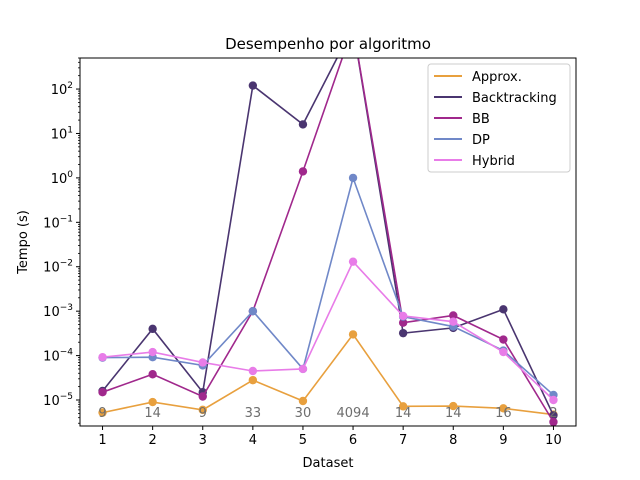 This screenshot has width=640, height=480. Describe the element at coordinates (62, 133) in the screenshot. I see `y-tick-label: 10¹` at that location.